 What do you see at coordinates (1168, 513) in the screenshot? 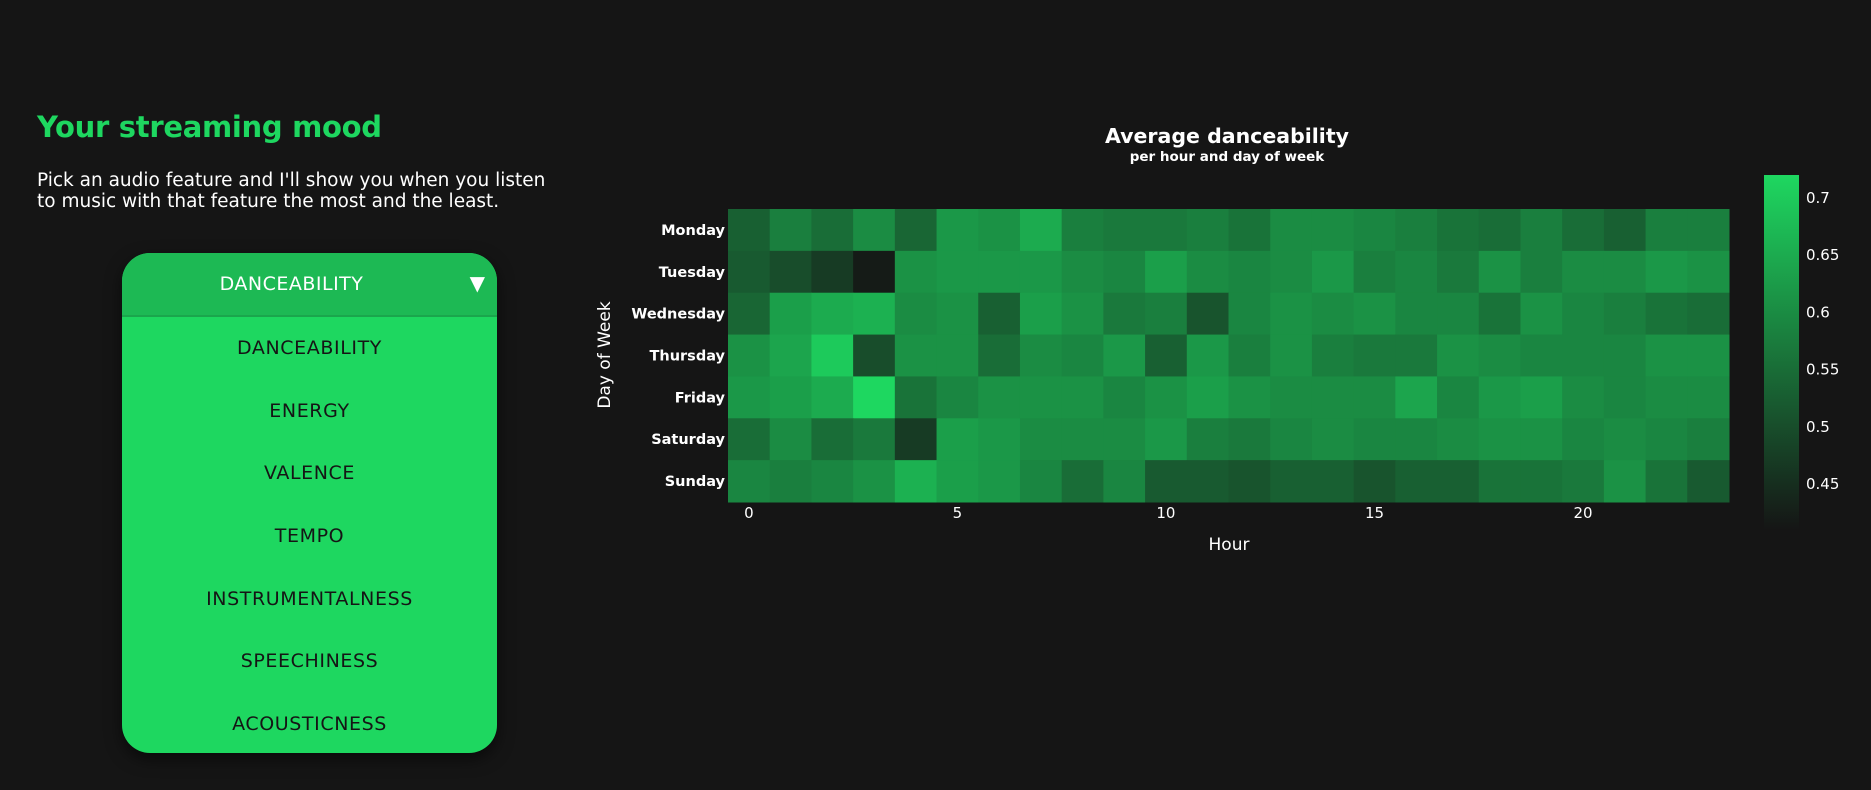
I see `x-tick-labels: 0 5 10 15 20` at bounding box center [1168, 513].